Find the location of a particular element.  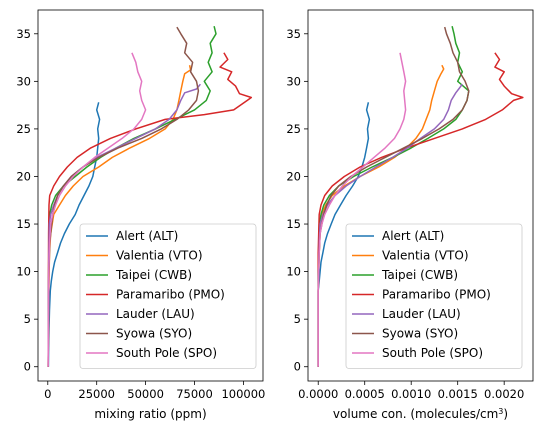

x-tick-label: 0.0010 is located at coordinates (411, 394).